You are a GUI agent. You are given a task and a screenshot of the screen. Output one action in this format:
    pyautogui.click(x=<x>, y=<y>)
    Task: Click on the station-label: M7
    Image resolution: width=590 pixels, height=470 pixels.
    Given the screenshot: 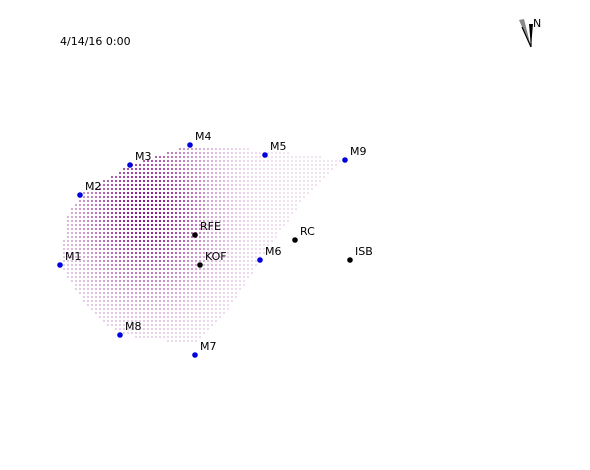 What is the action you would take?
    pyautogui.click(x=208, y=346)
    